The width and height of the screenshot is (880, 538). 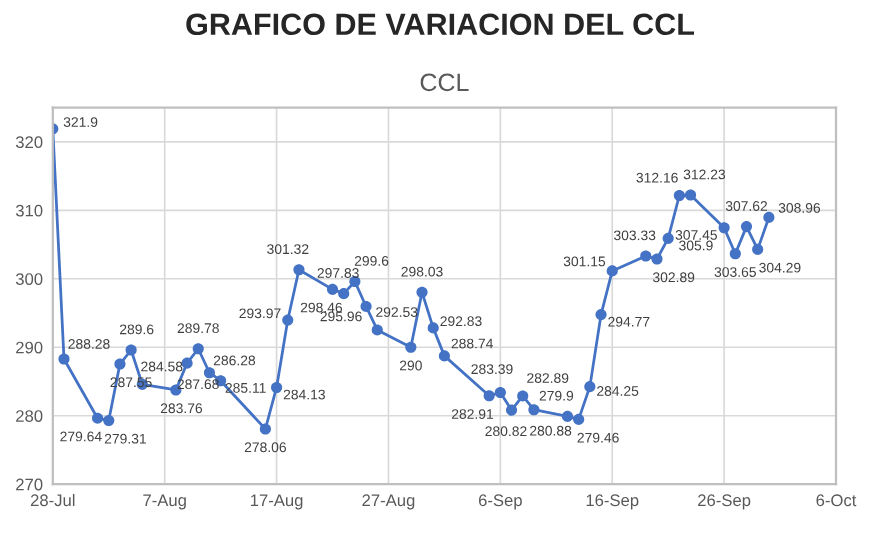 What do you see at coordinates (612, 502) in the screenshot?
I see `x-tick-label: 16-Sep` at bounding box center [612, 502].